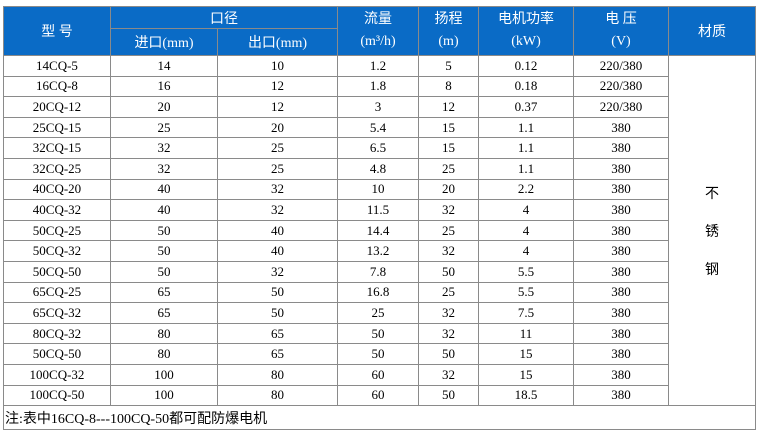 Image resolution: width=759 pixels, height=434 pixels. What do you see at coordinates (712, 270) in the screenshot?
I see `material-char: 钢` at bounding box center [712, 270].